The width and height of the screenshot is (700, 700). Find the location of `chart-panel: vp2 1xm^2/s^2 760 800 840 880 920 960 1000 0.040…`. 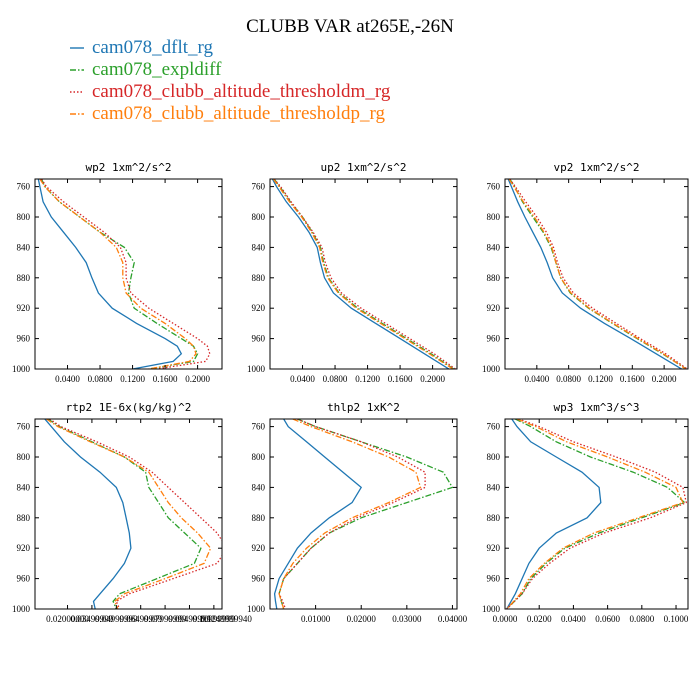

chart-panel: vp2 1xm^2/s^2 760 800 840 880 920 960 1000 0.040… is located at coordinates (585, 272).